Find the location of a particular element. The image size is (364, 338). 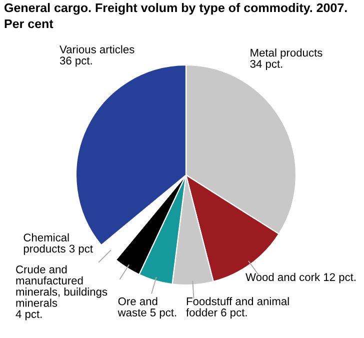

slice-label: Various articles is located at coordinates (97, 49).